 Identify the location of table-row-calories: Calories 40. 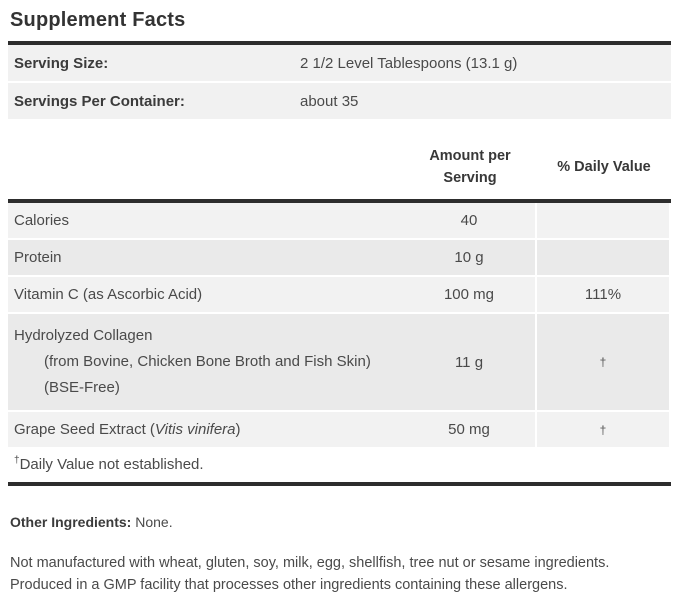
(339, 220).